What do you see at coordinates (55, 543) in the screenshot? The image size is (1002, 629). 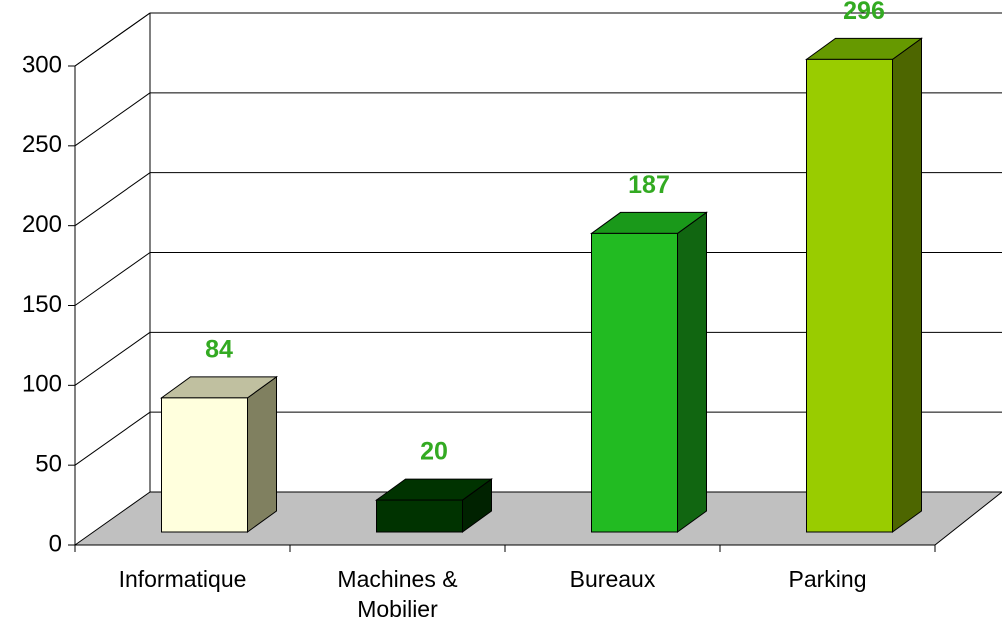 I see `y-tick-label: 0` at bounding box center [55, 543].